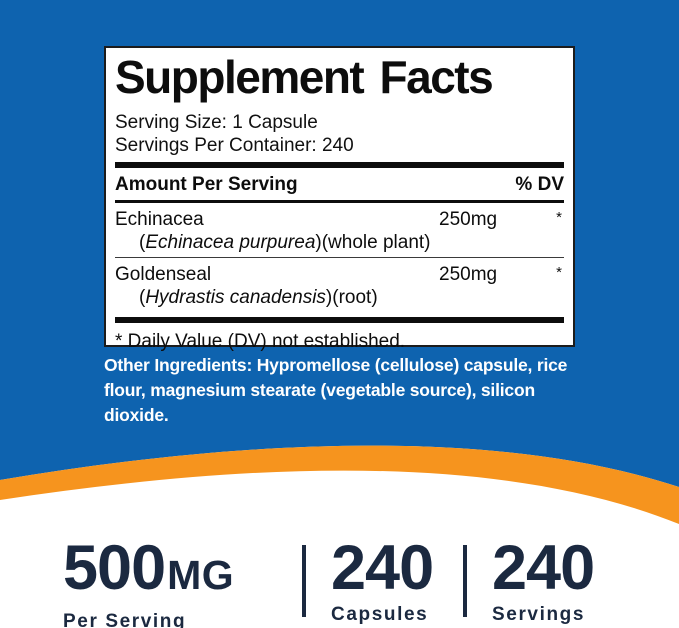 This screenshot has width=679, height=628. I want to click on dv-footnote: * Daily Value (DV) not established., so click(260, 341).